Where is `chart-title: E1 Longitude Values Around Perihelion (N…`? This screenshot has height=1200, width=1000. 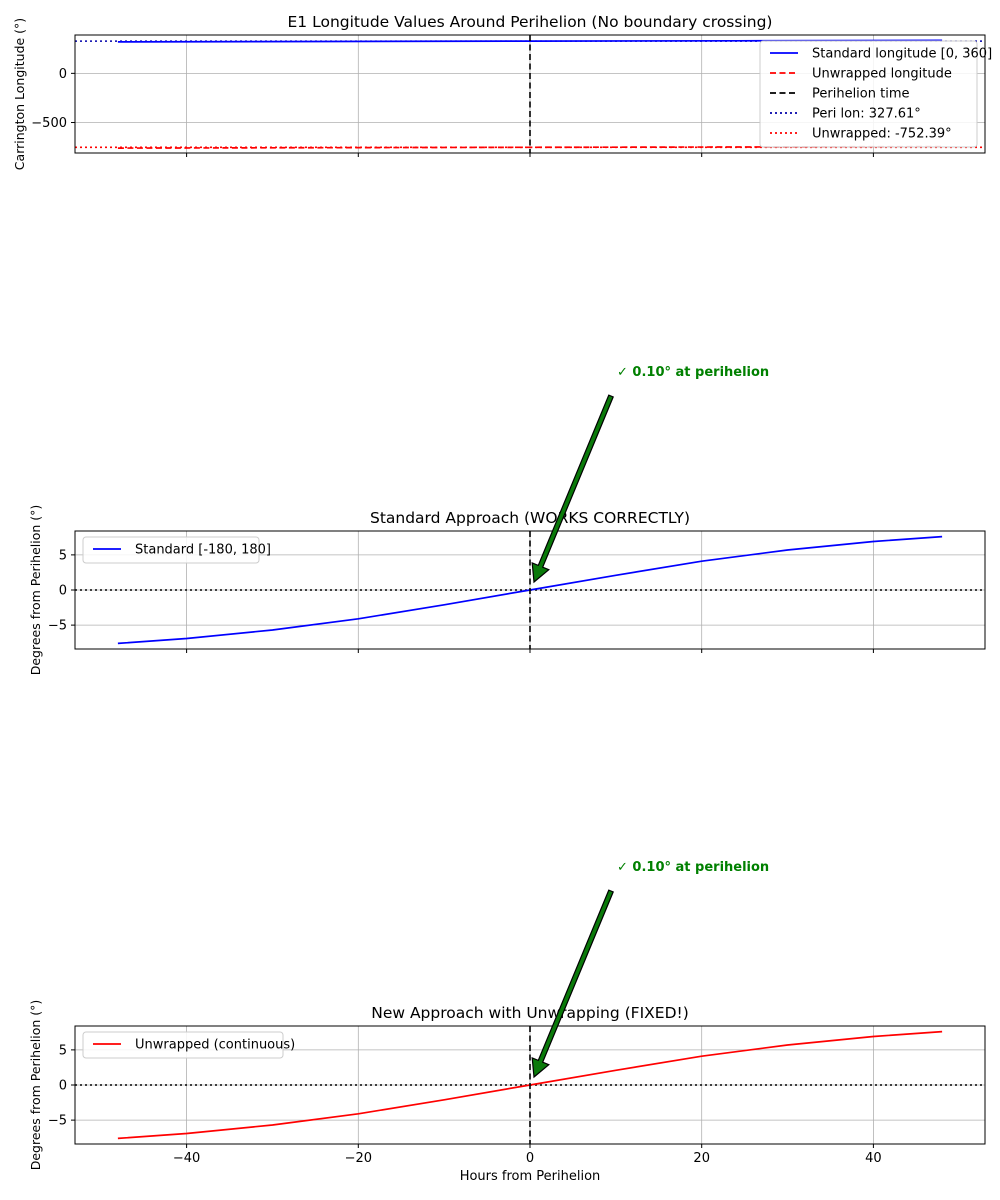 chart-title: E1 Longitude Values Around Perihelion (N… is located at coordinates (530, 22).